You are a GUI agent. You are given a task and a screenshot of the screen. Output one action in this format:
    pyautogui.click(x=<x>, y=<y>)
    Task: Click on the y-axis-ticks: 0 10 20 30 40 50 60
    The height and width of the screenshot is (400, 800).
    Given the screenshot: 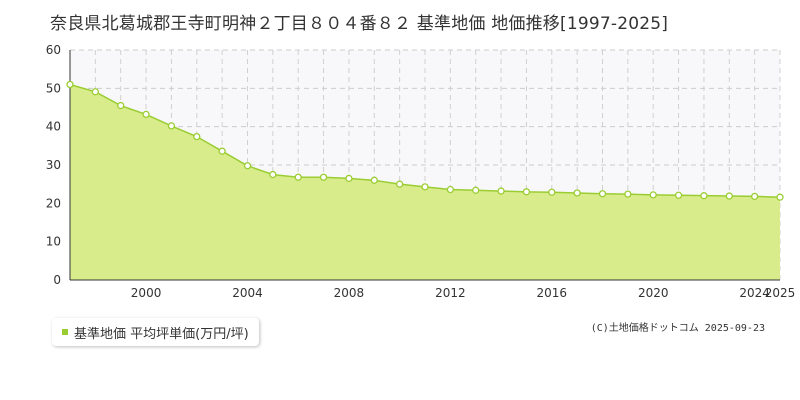 What is the action you would take?
    pyautogui.click(x=53, y=165)
    